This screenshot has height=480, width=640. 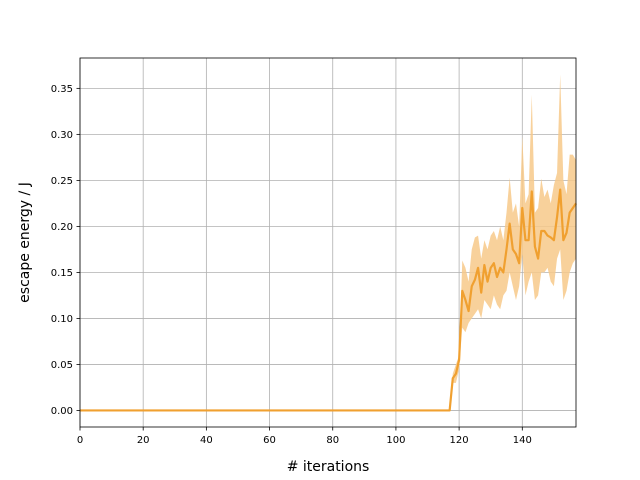 I want to click on x-axis-ticks: 0 20 40 60 80 100 120 140, so click(x=304, y=436).